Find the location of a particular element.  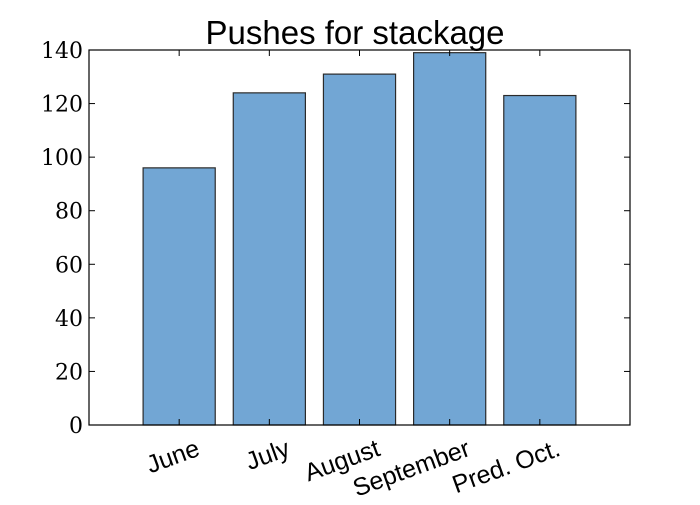

y-axis-tick-labels: 0 20 40 60 80 100 120 140 is located at coordinates (62, 239).